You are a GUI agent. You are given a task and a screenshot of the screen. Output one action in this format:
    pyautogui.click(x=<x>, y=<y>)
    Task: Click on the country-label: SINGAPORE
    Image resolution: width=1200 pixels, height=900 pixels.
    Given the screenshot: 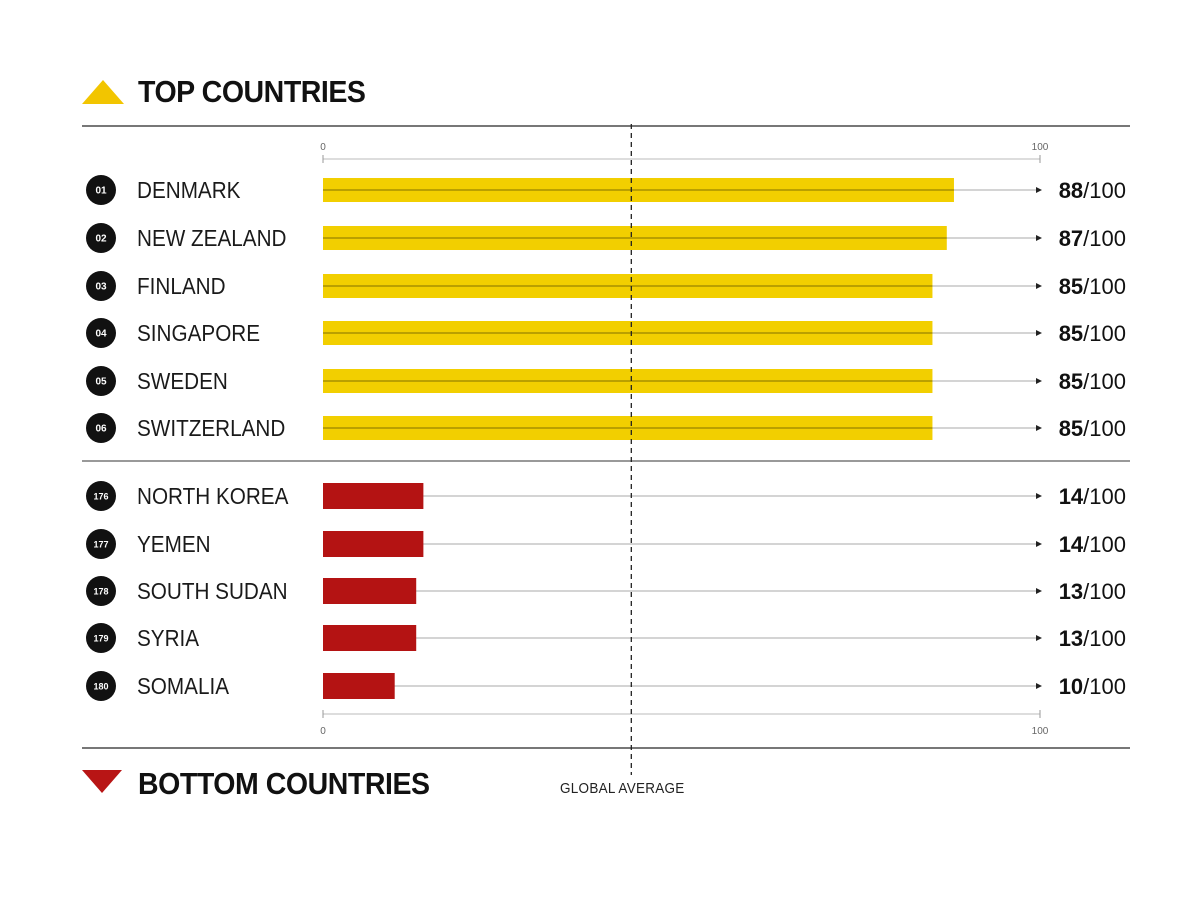 What is the action you would take?
    pyautogui.click(x=198, y=333)
    